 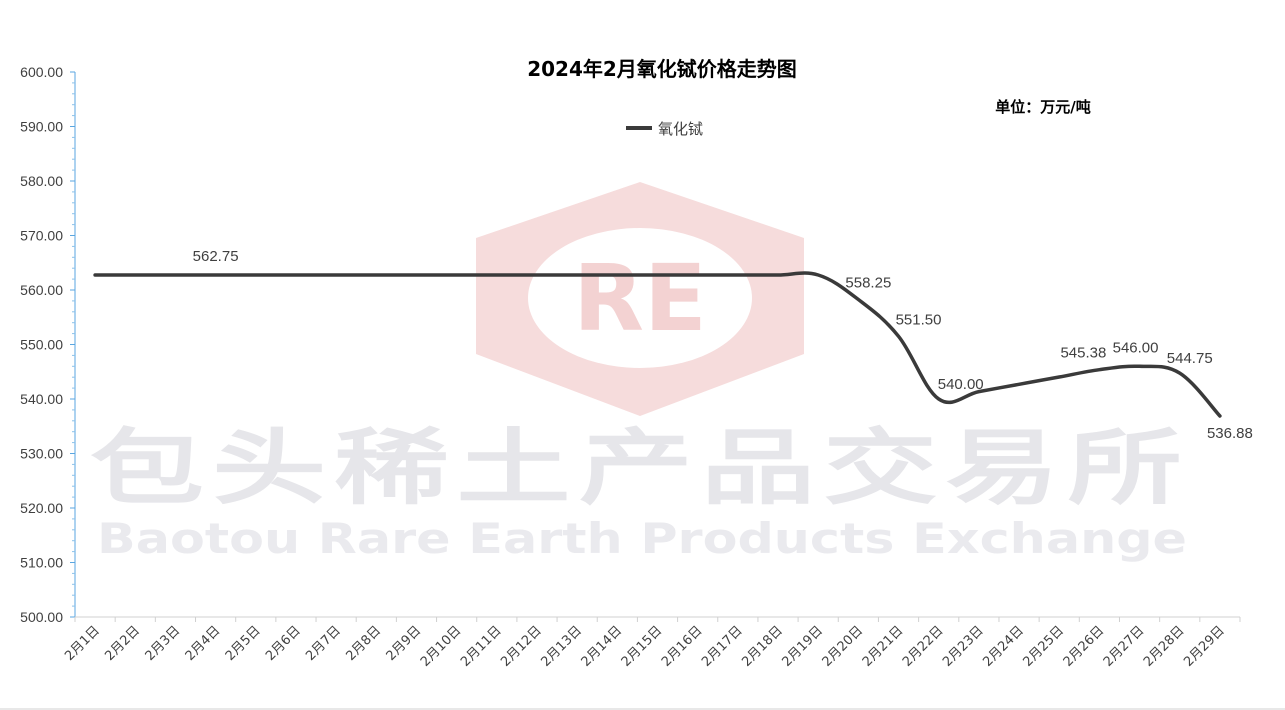 I want to click on x-tick-label: 2月5日, so click(x=243, y=643).